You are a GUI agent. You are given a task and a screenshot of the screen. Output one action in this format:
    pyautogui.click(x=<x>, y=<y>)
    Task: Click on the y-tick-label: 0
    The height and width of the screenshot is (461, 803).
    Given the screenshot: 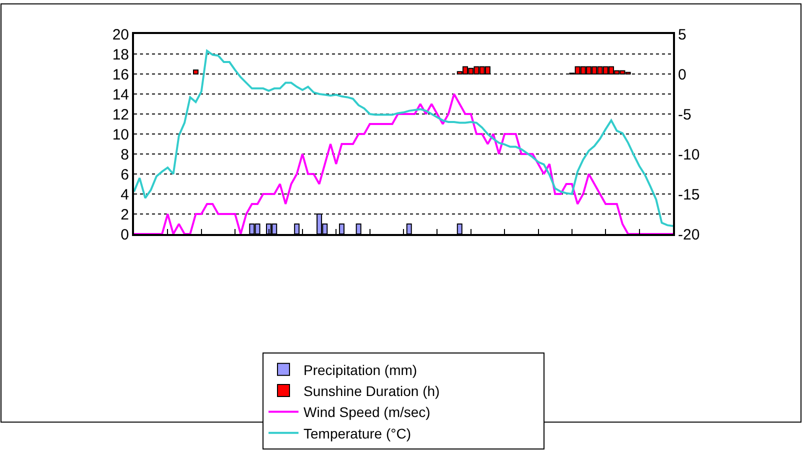 What is the action you would take?
    pyautogui.click(x=124, y=235)
    